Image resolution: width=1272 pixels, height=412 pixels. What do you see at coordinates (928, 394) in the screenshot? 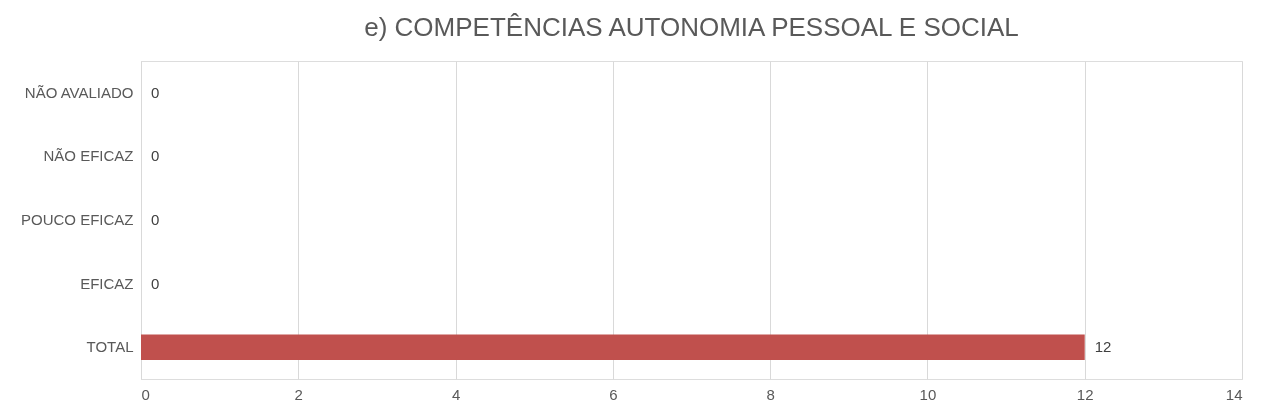
I see `x-tick-label: 10` at bounding box center [928, 394].